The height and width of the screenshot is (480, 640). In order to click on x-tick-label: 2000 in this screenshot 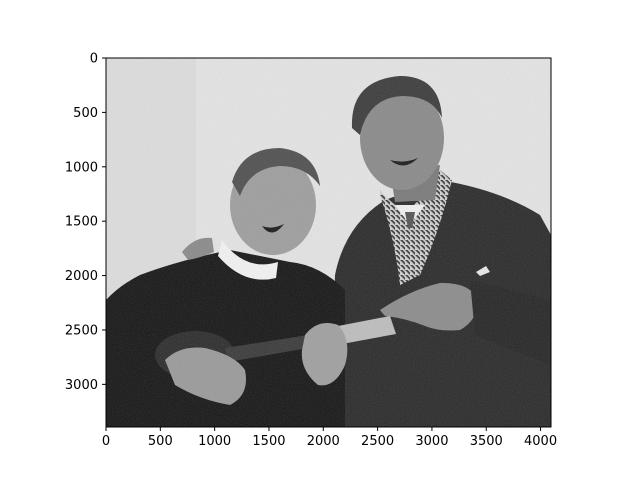, I will do `click(323, 441)`.